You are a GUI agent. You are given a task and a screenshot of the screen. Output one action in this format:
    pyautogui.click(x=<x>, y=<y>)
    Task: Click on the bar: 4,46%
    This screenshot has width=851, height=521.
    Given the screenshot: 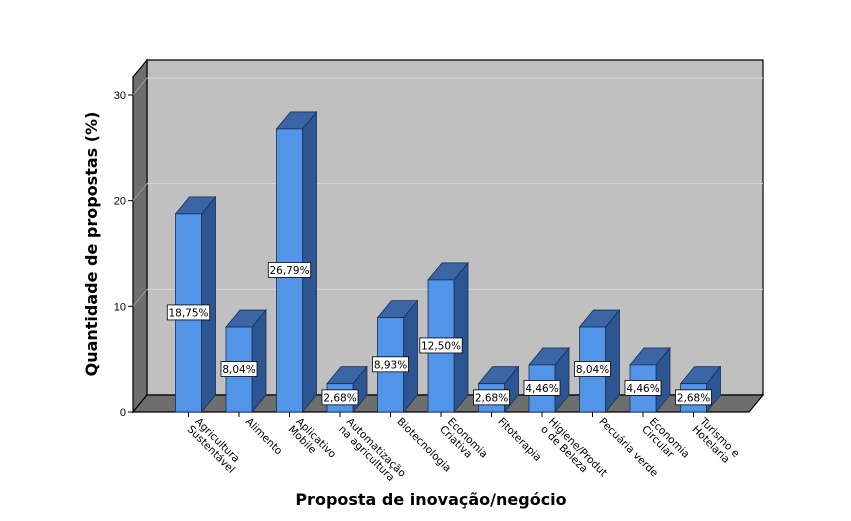 What is the action you would take?
    pyautogui.click(x=546, y=380)
    